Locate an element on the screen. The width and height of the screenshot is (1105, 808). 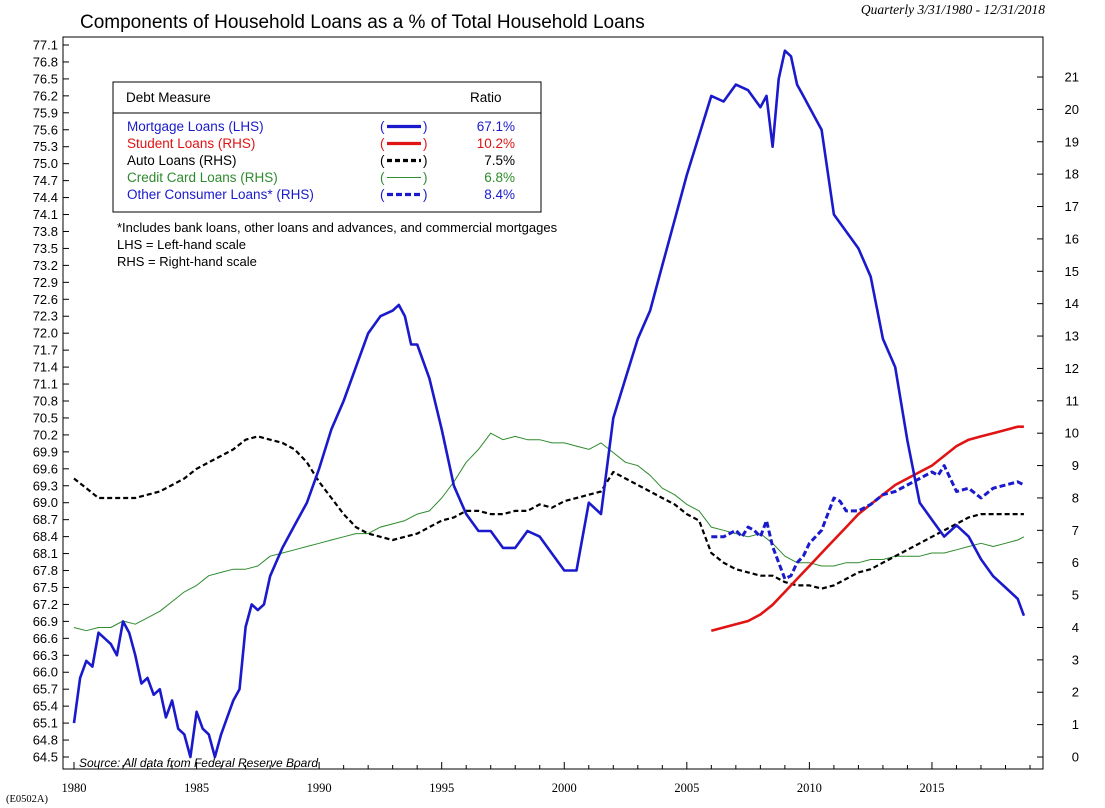
y-left-tick-label: 76.5 is located at coordinates (45, 78).